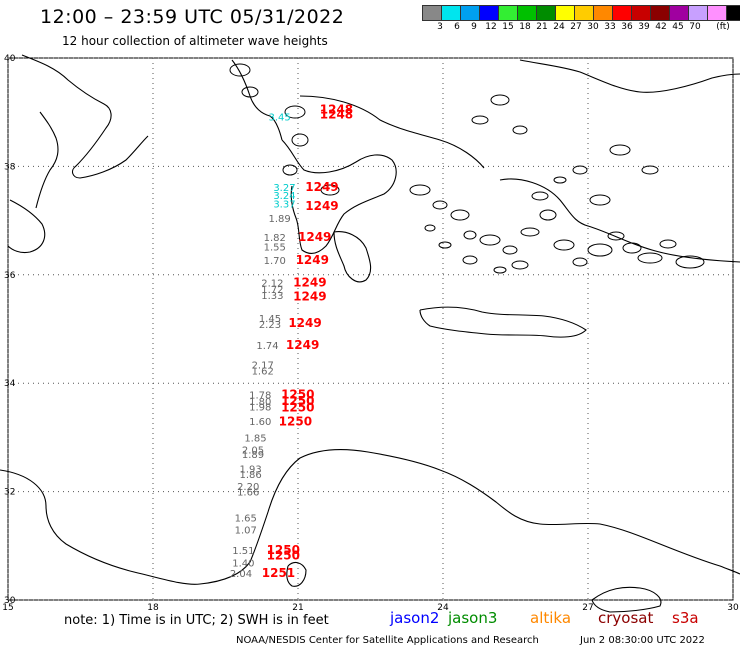 Image resolution: width=740 pixels, height=650 pixels. I want to click on legend-tick-label: 3, so click(440, 27).